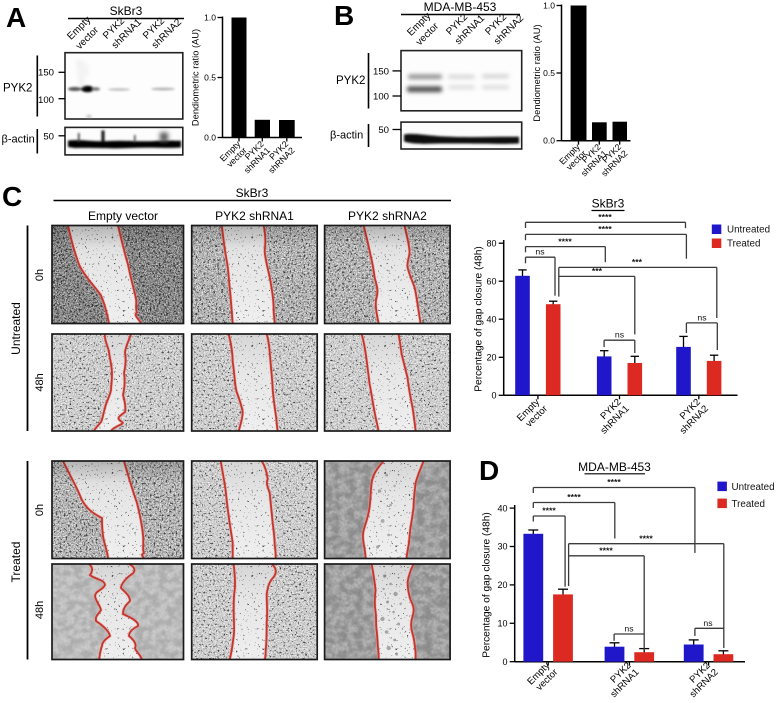 This screenshot has width=778, height=703. What do you see at coordinates (123, 216) in the screenshot?
I see `svg-text: Empty vector` at bounding box center [123, 216].